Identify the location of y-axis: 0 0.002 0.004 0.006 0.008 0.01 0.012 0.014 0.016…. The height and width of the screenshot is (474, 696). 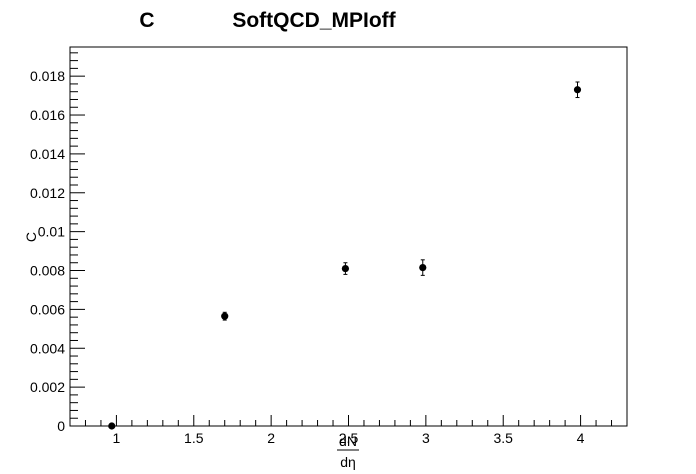
(57, 243).